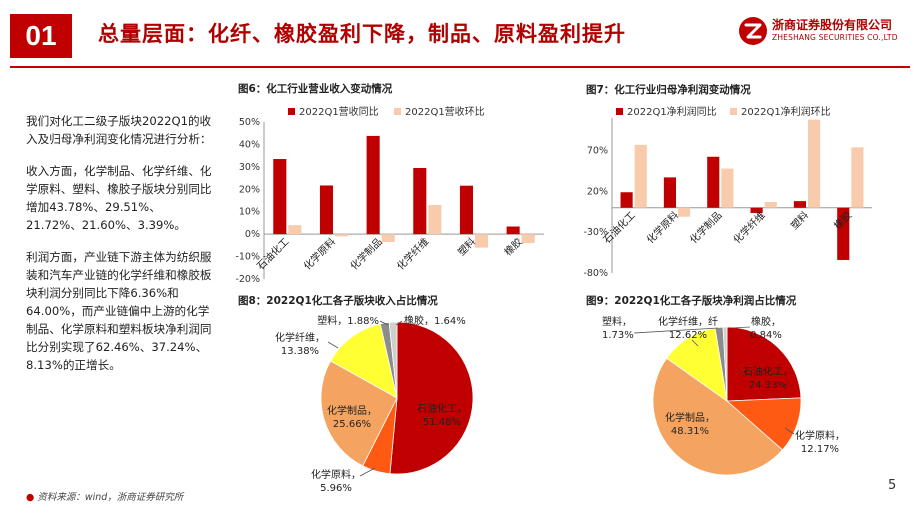 The width and height of the screenshot is (920, 518). Describe the element at coordinates (835, 37) in the screenshot. I see `logo-company-name-en: ZHESHANG SECURITIES CO.,LTD` at that location.